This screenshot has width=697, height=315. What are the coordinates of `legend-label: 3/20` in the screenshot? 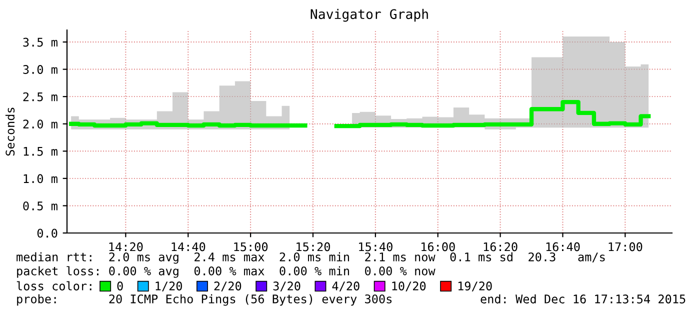 It's located at (286, 287).